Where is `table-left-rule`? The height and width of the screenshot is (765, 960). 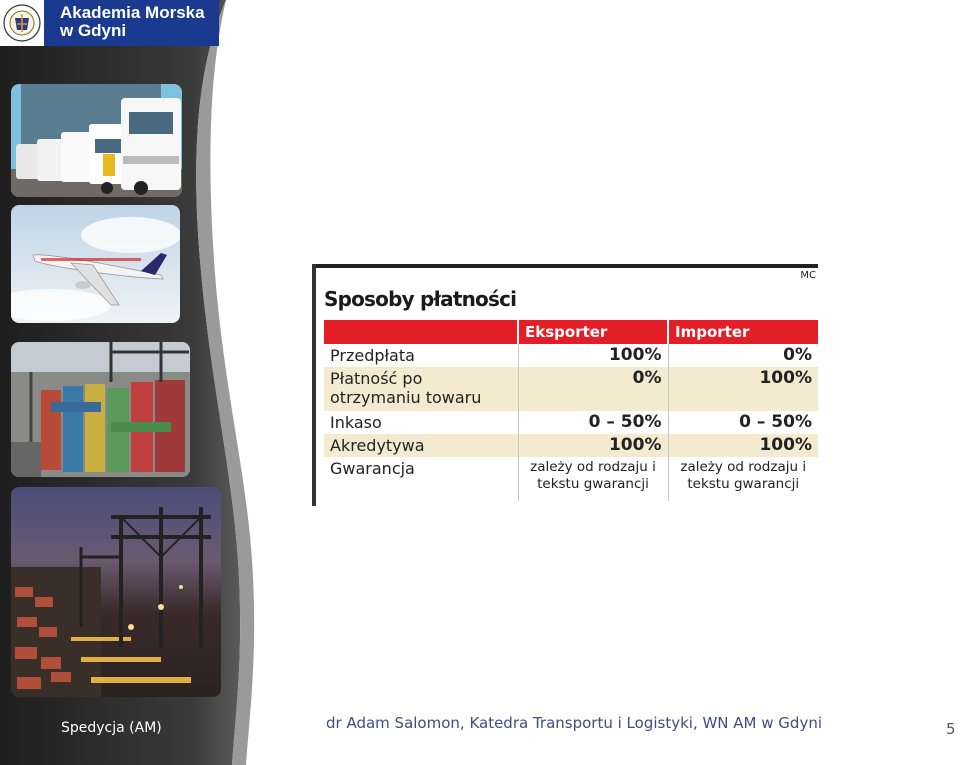 table-left-rule is located at coordinates (314, 385).